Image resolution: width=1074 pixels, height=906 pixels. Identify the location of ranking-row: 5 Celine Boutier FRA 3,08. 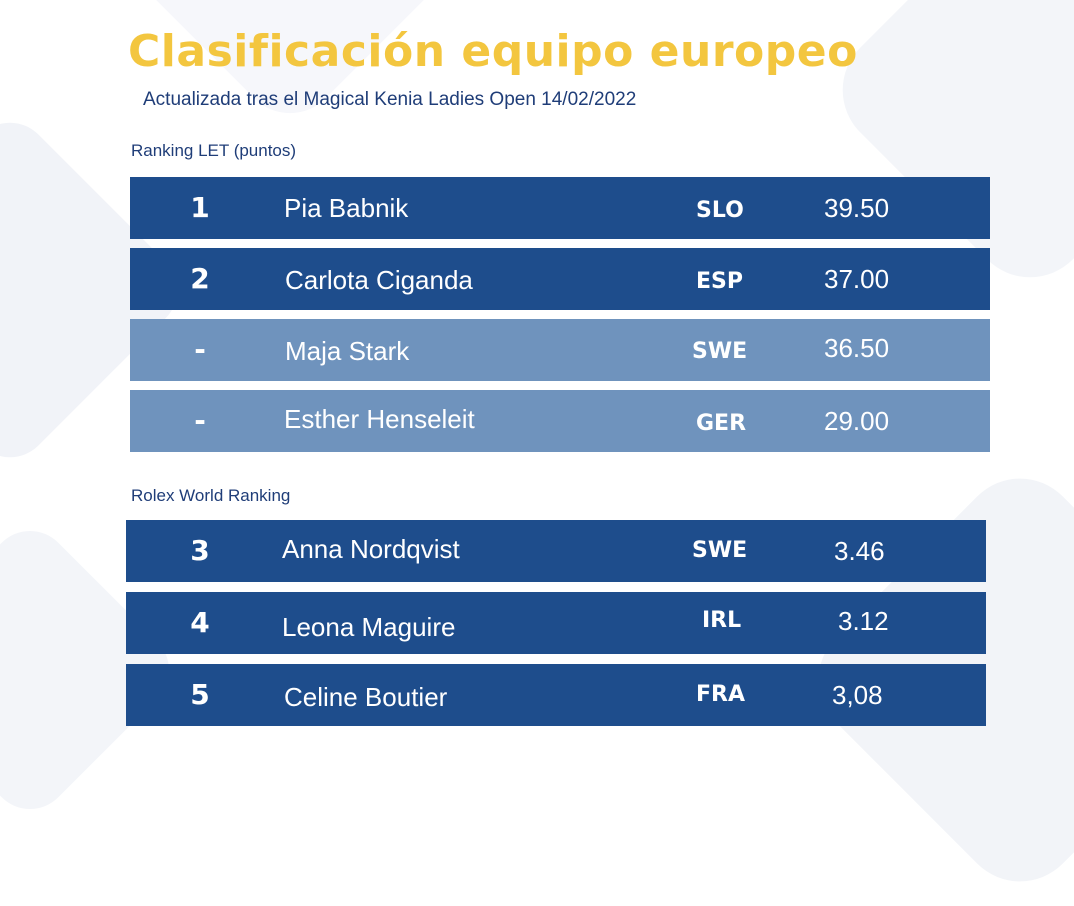
(556, 695).